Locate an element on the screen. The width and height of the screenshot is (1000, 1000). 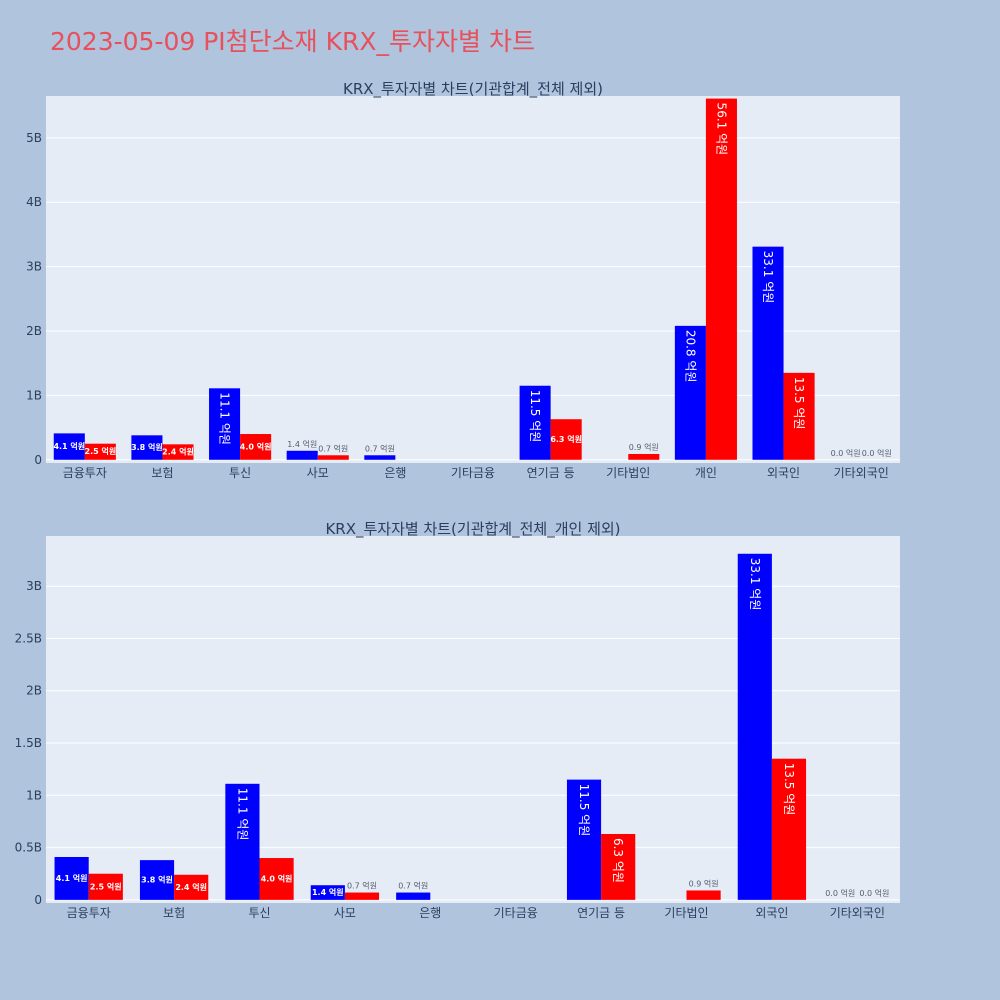
y-tick-label: 5B is located at coordinates (34, 138).